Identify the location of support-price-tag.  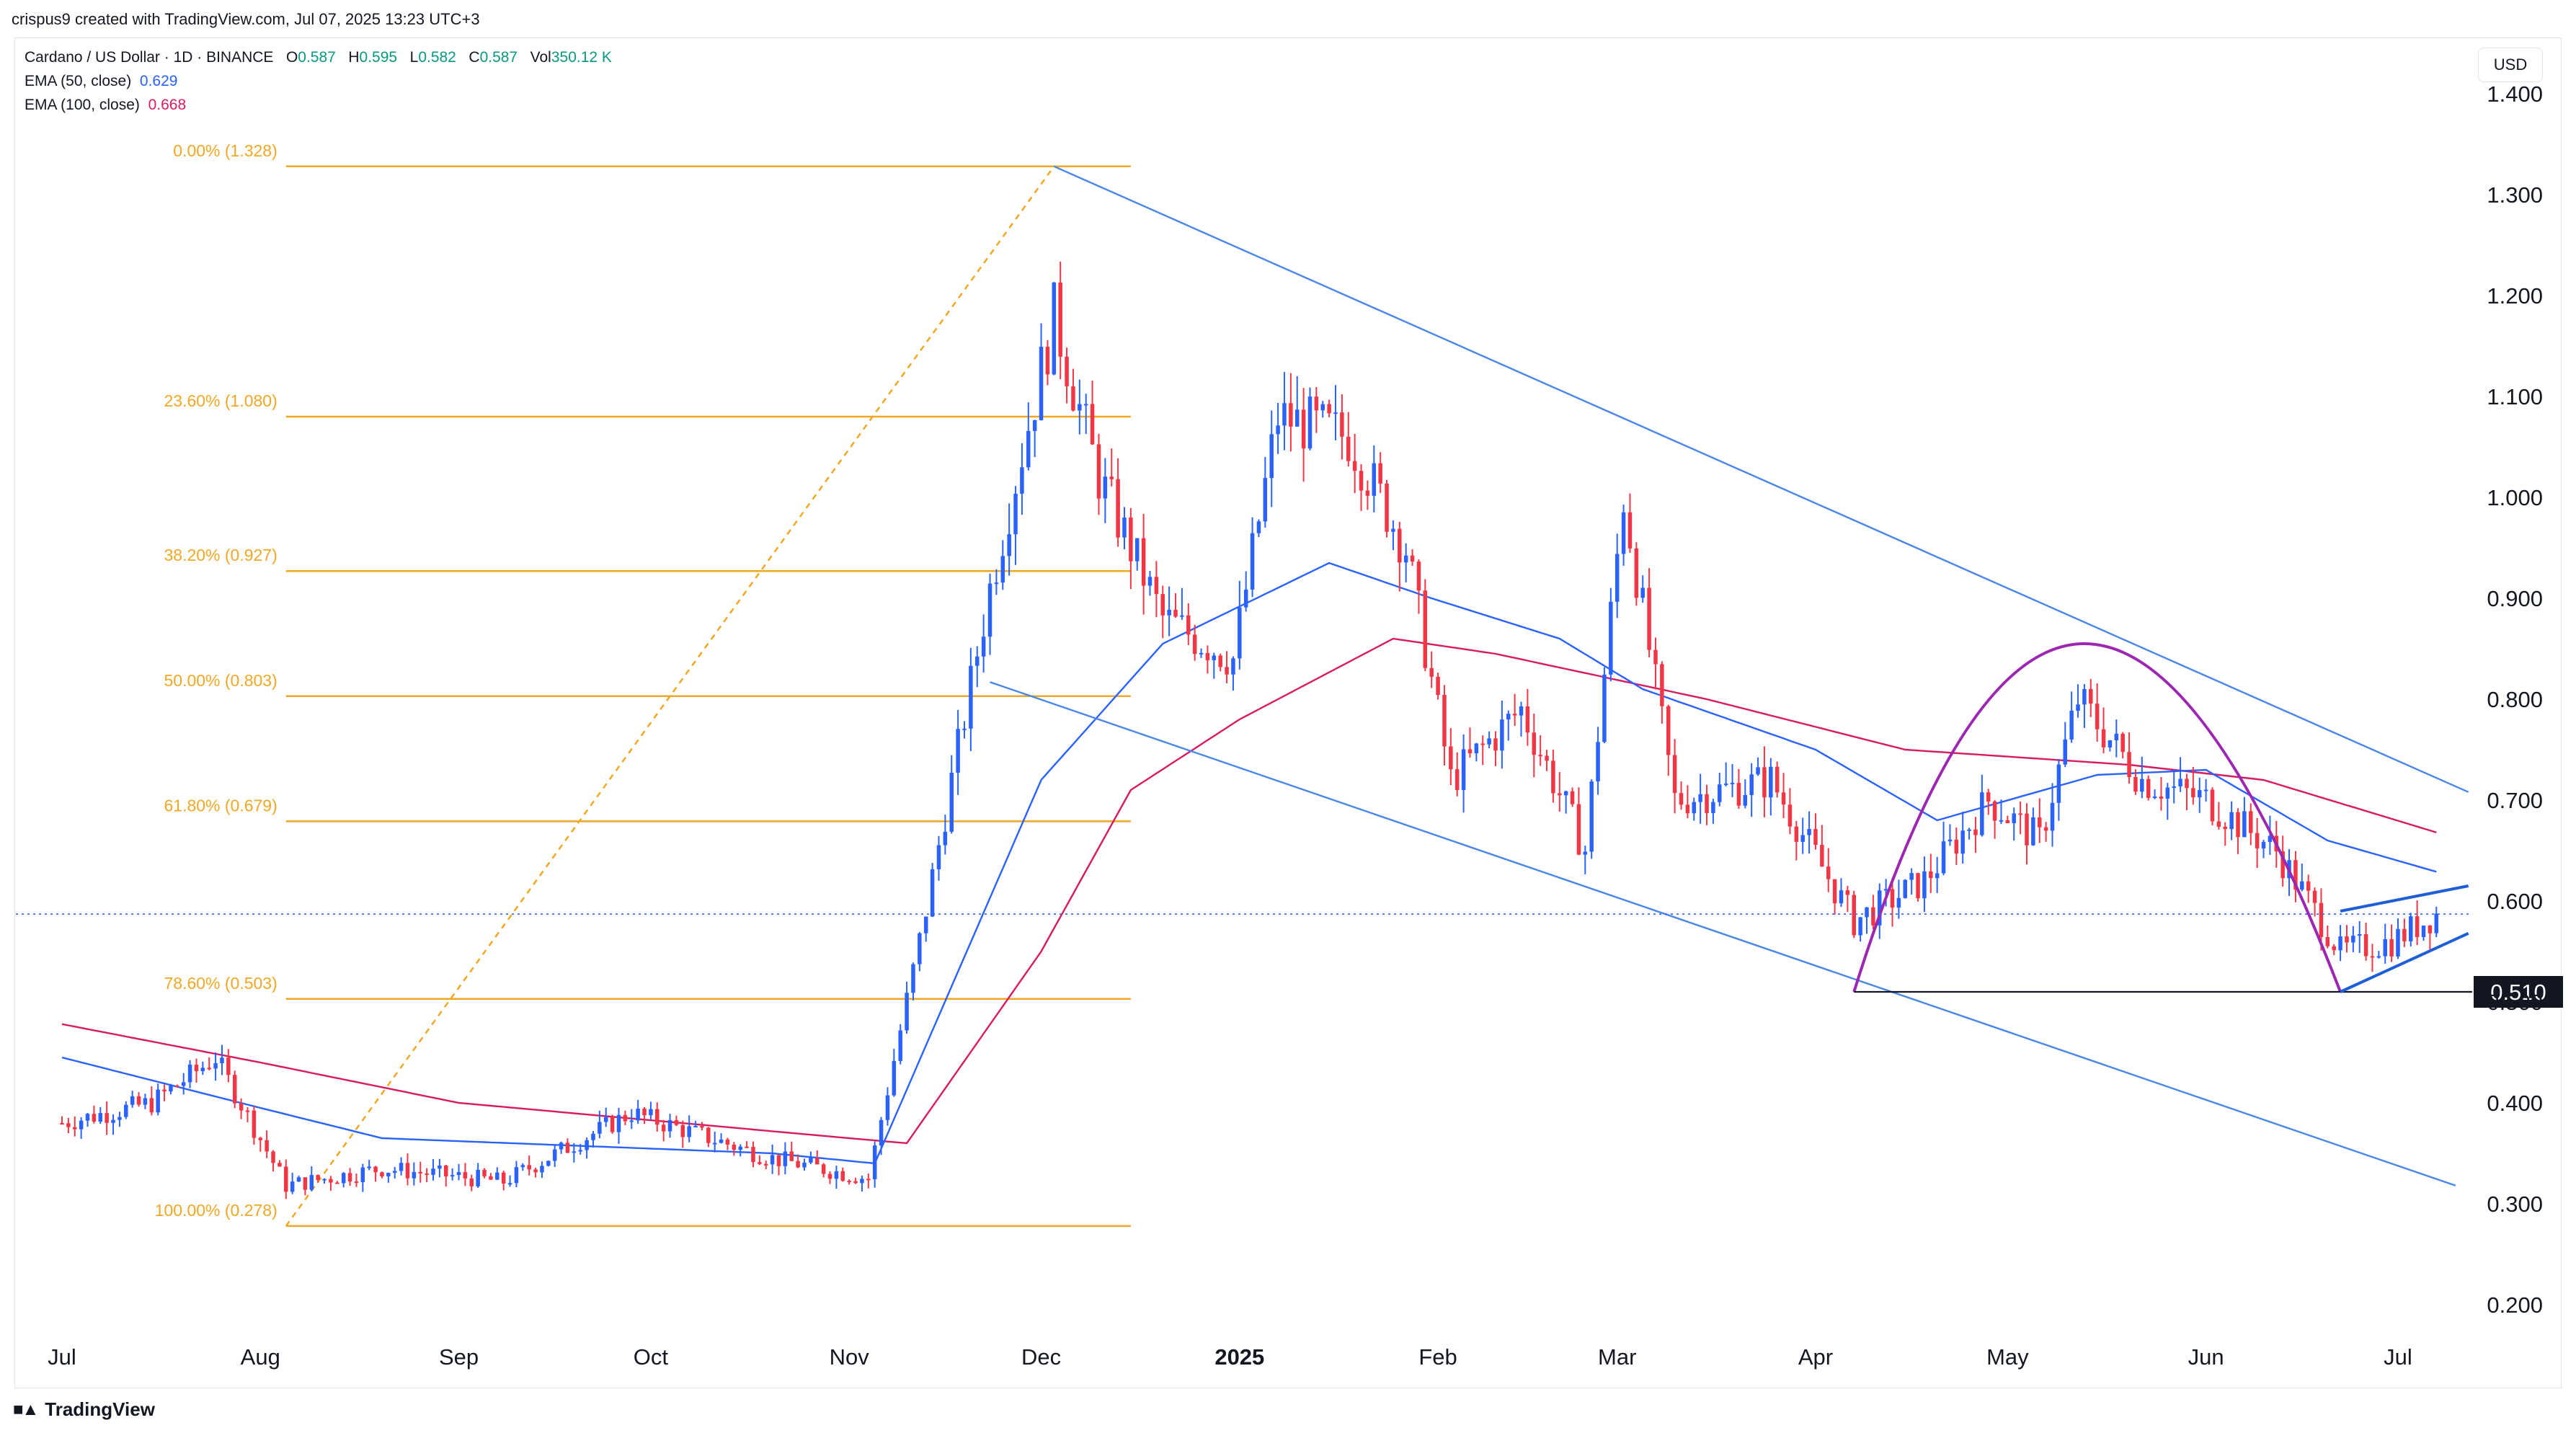
(2518, 992).